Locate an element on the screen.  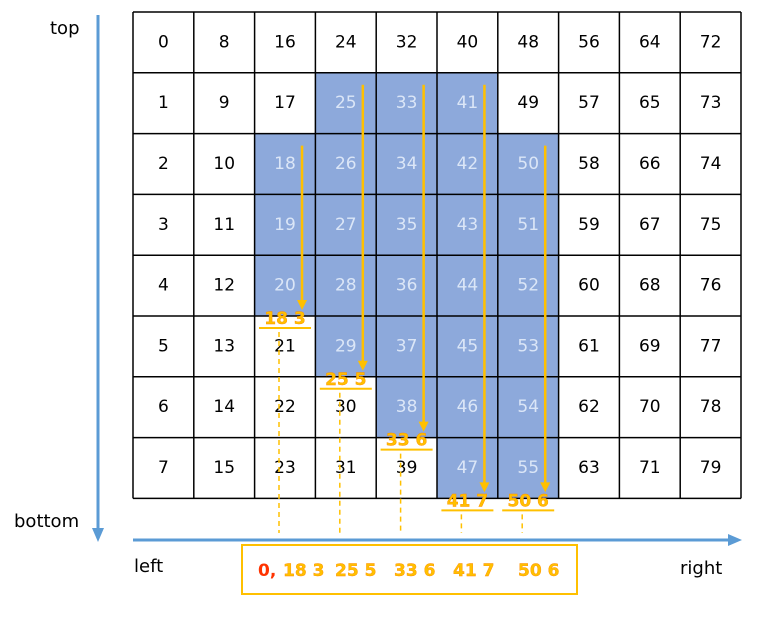
cell-number: 57 is located at coordinates (589, 103).